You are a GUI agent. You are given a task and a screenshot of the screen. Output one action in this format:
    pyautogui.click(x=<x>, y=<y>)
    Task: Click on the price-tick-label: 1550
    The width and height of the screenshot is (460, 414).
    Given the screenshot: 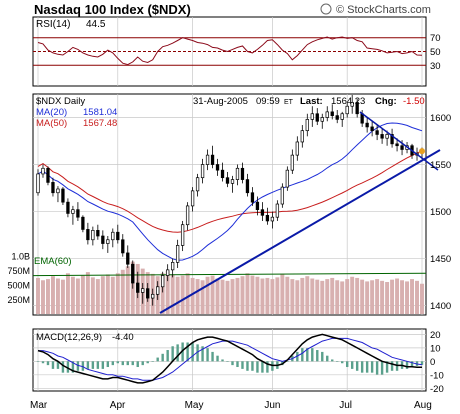 What is the action you would take?
    pyautogui.click(x=440, y=165)
    